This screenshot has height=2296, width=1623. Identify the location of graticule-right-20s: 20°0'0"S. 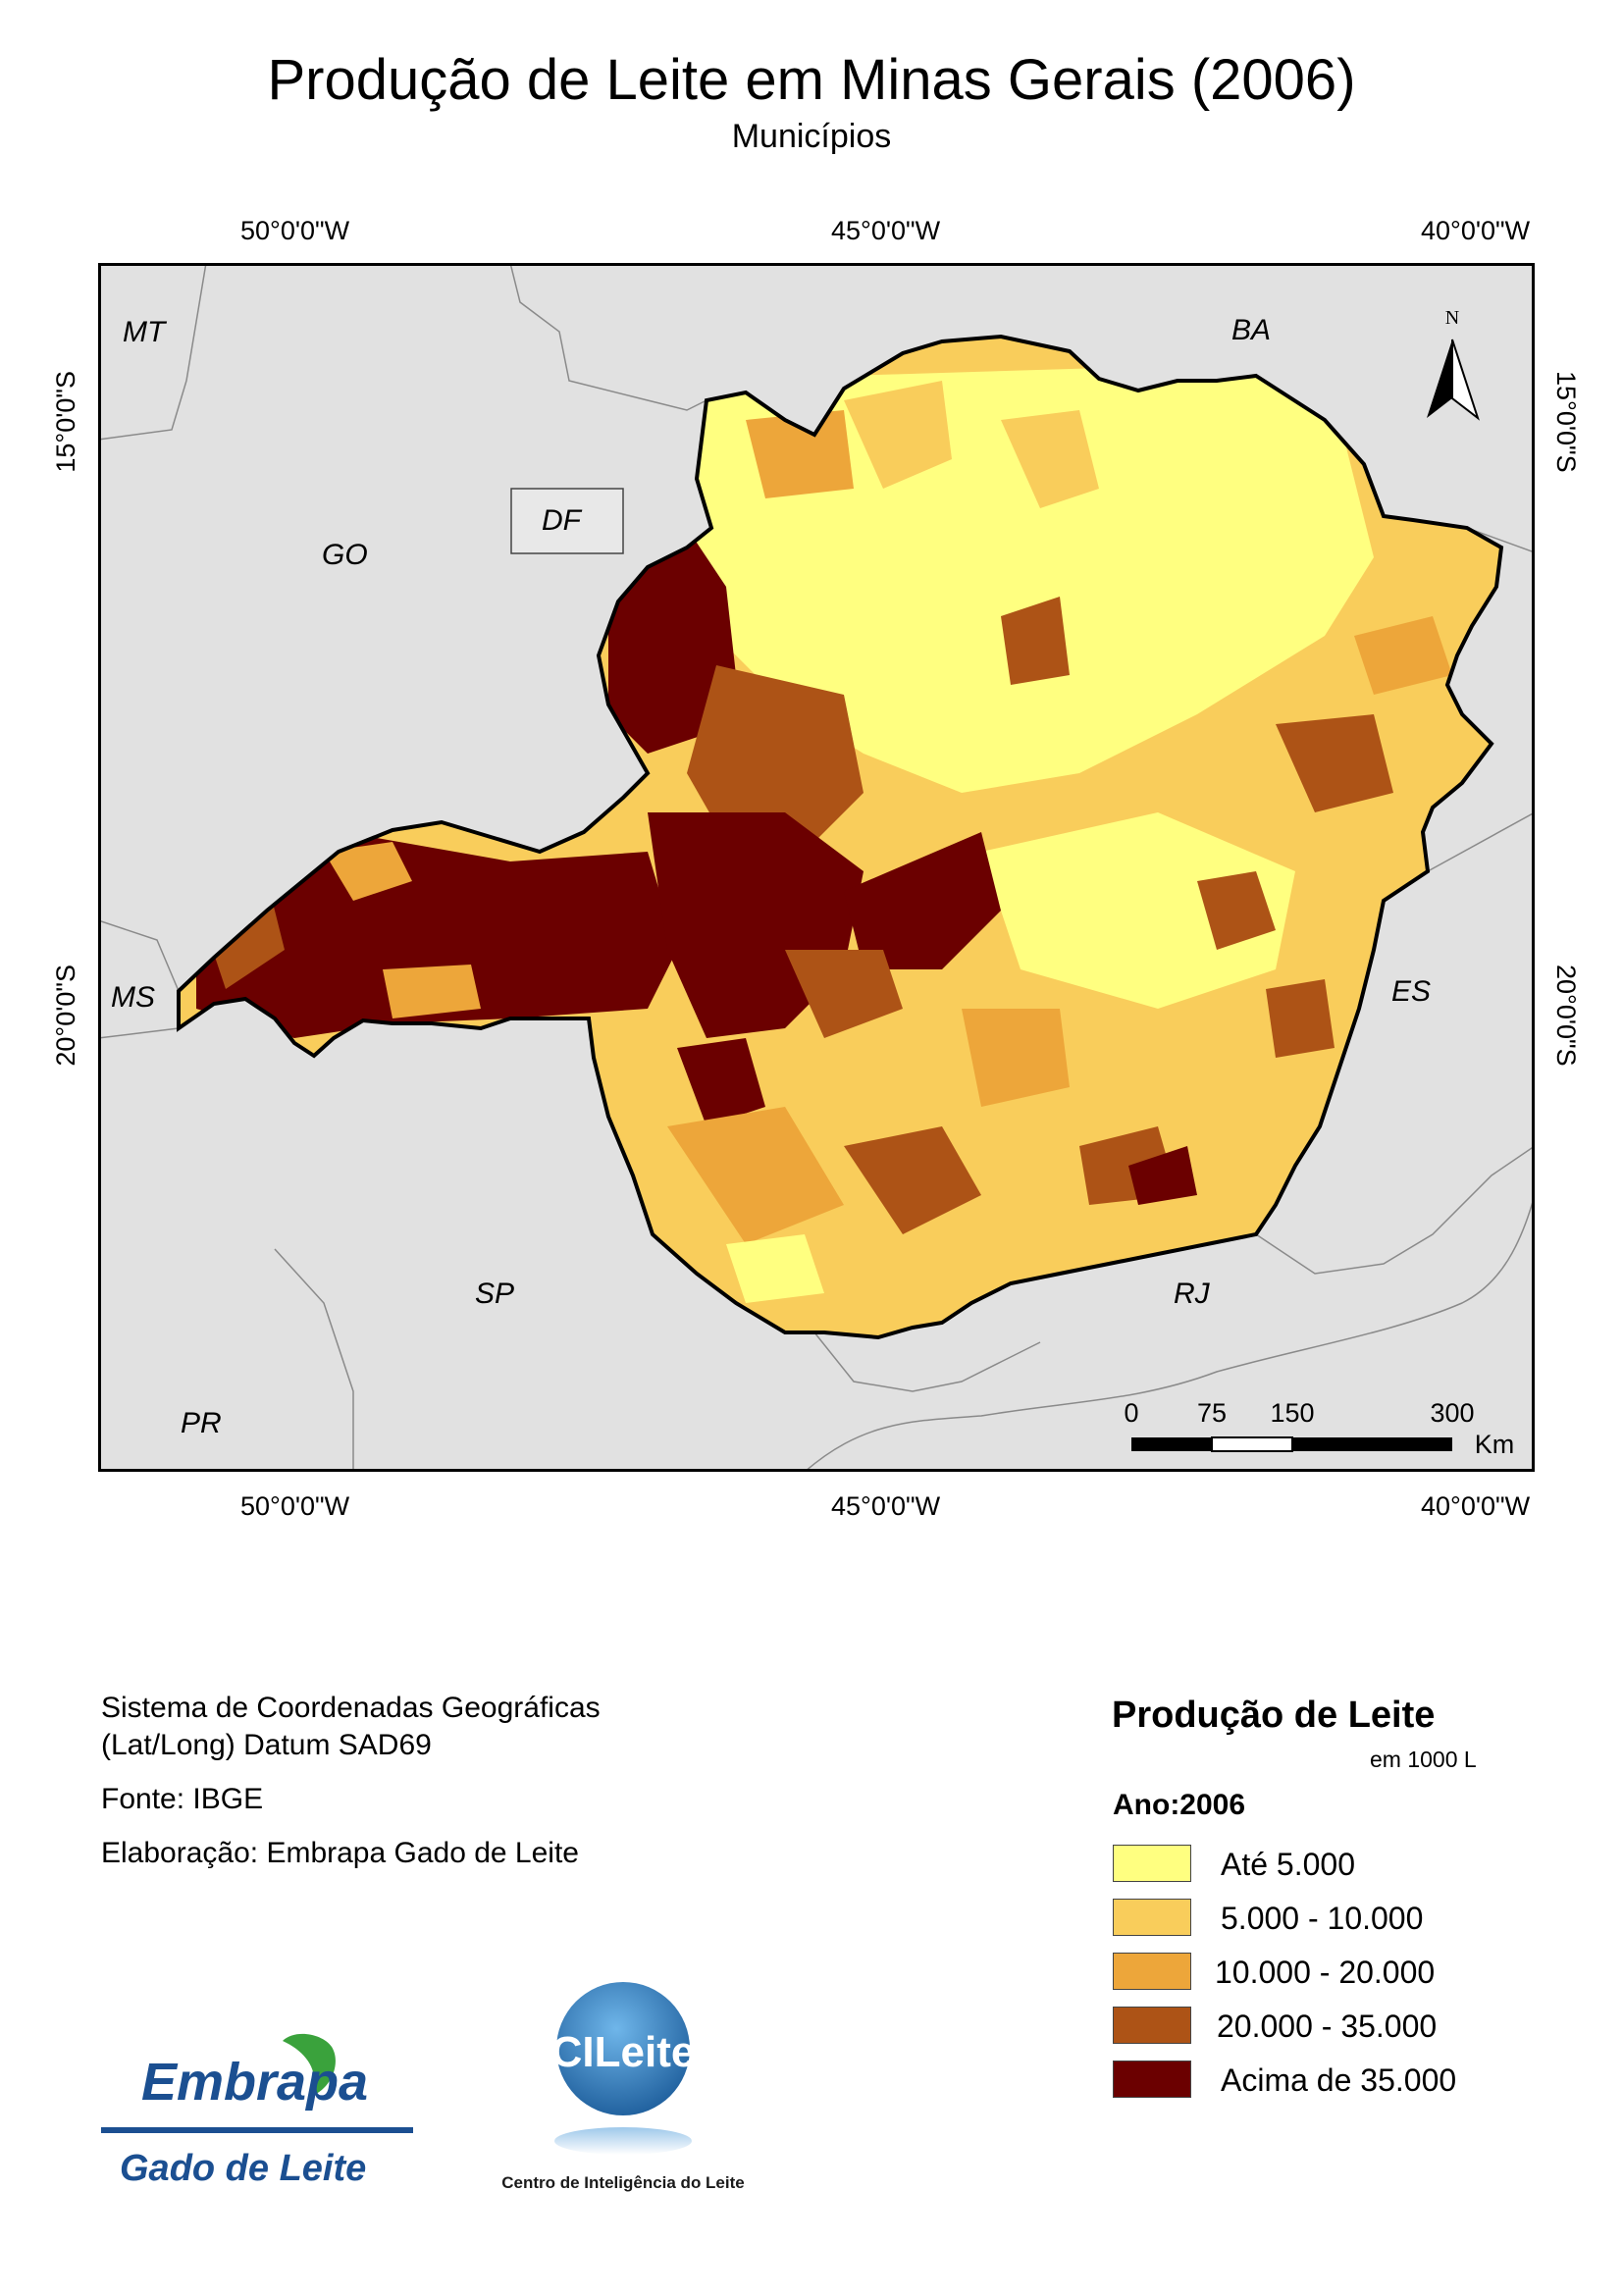
(1566, 1016).